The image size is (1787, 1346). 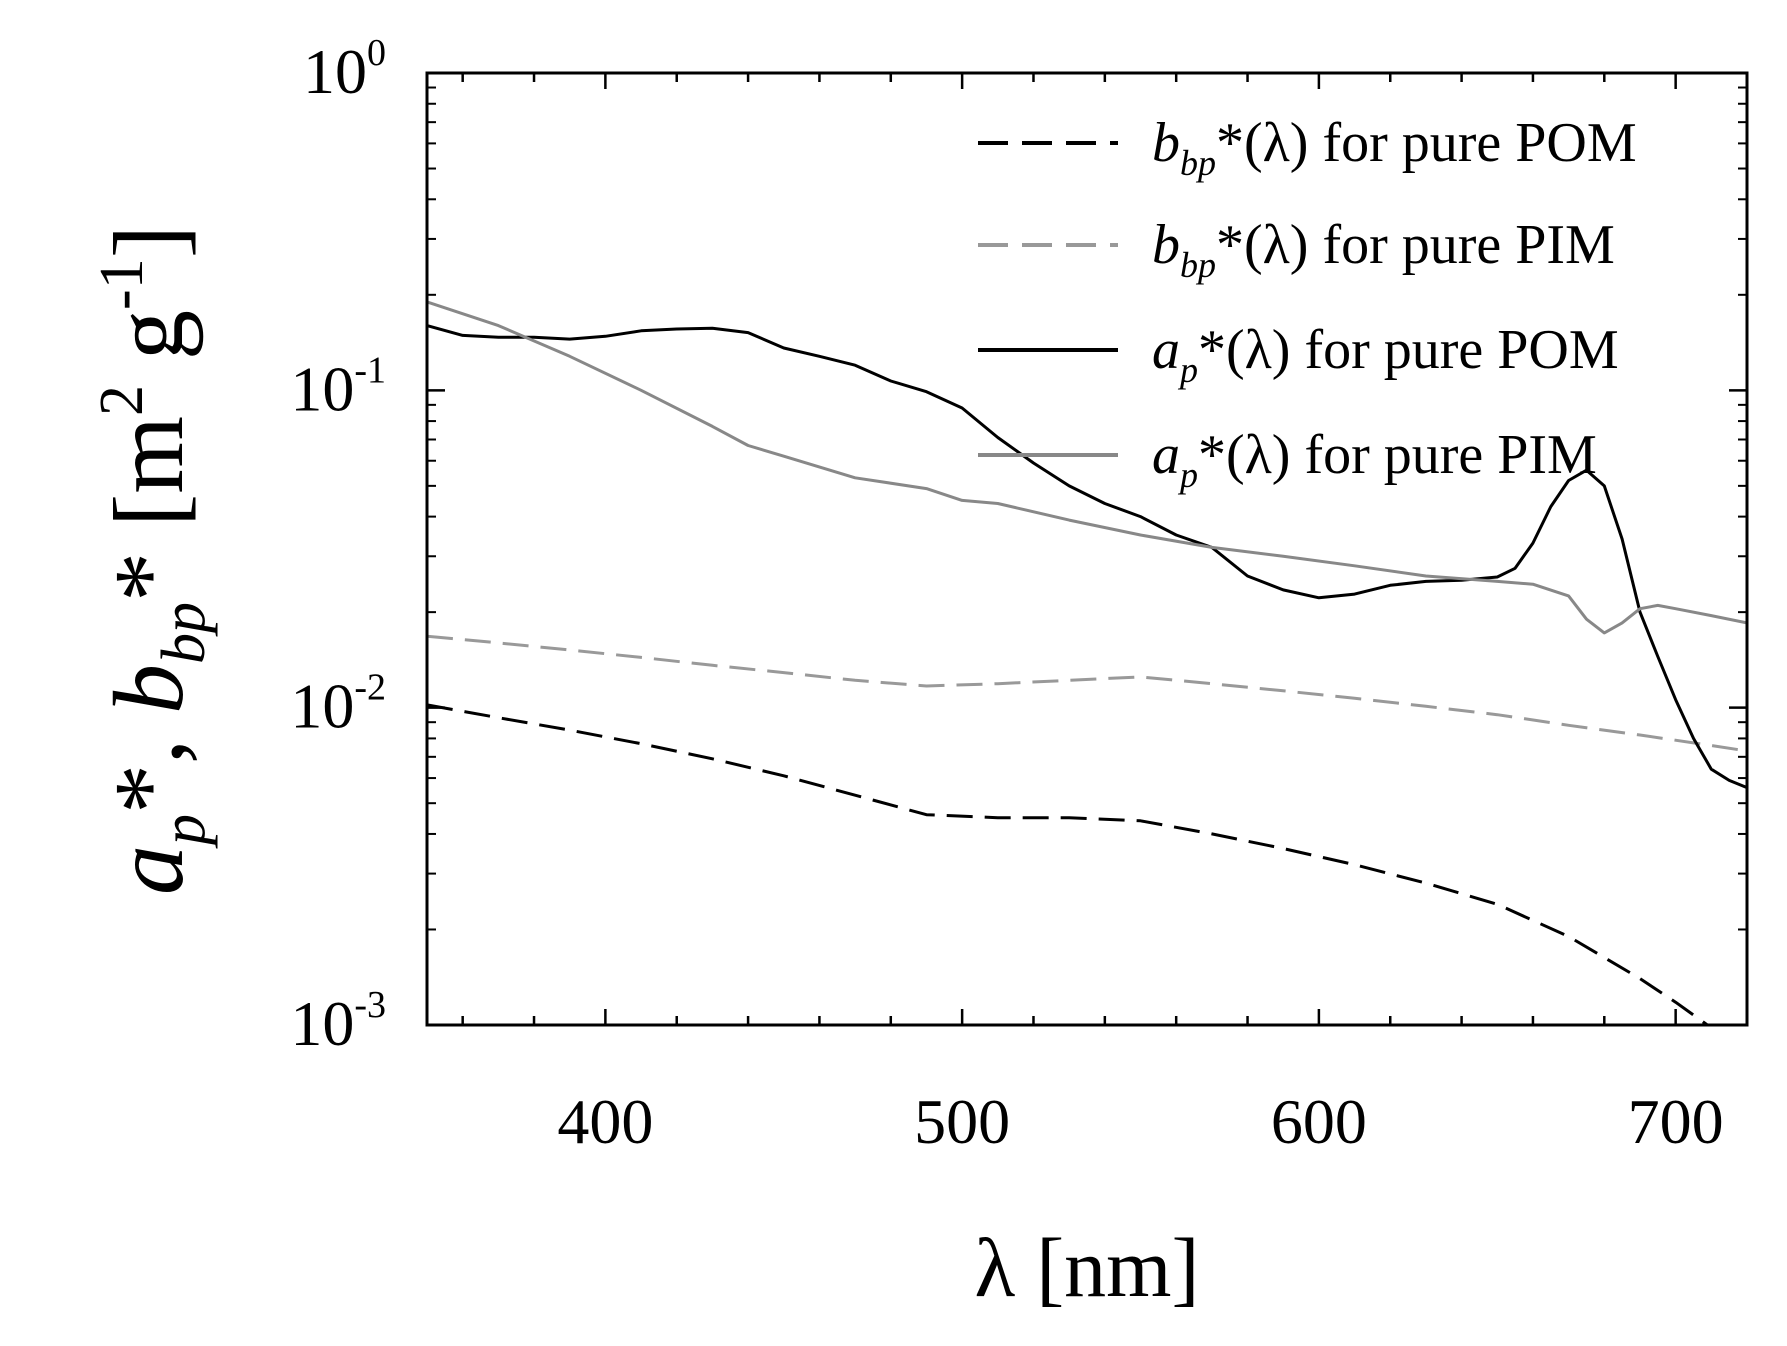 I want to click on ylabel-star-2: *, so click(x=148, y=577).